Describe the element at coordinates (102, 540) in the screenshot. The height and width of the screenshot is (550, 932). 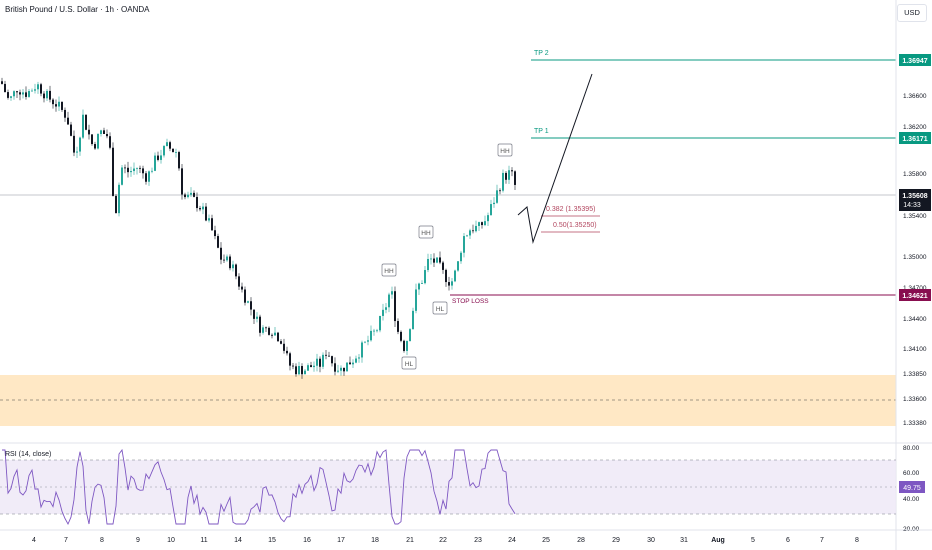
I see `time-tick-label: 8` at that location.